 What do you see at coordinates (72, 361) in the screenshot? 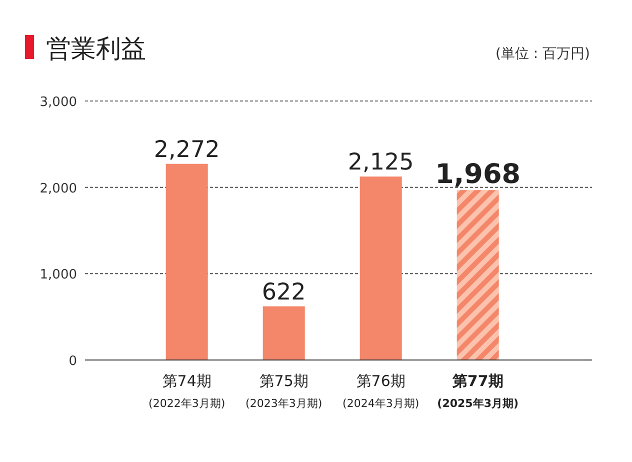
I see `y-tick-label: 0` at bounding box center [72, 361].